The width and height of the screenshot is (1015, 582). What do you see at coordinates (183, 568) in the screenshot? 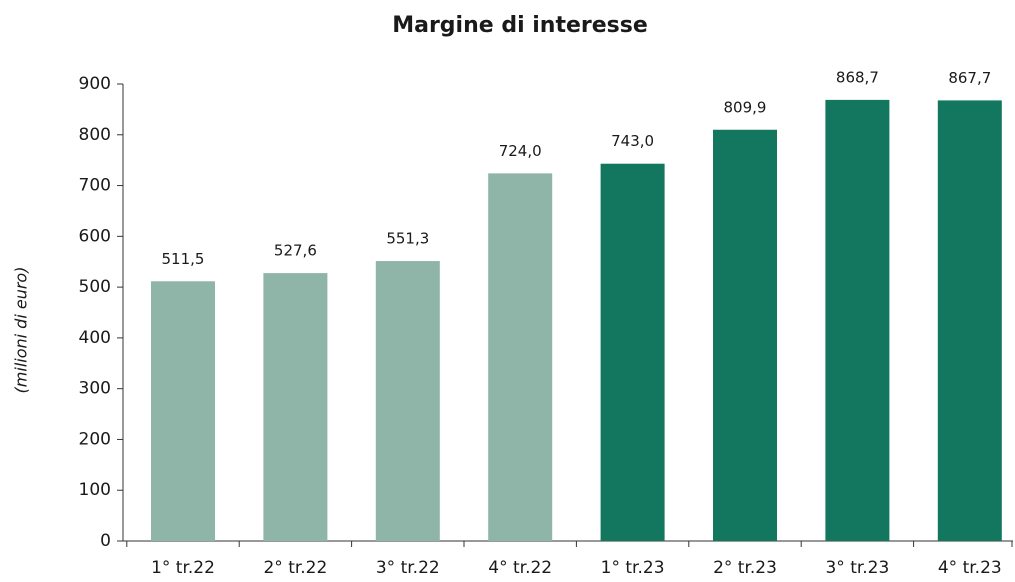
I see `x-tick-label: 1° tr.22` at bounding box center [183, 568].